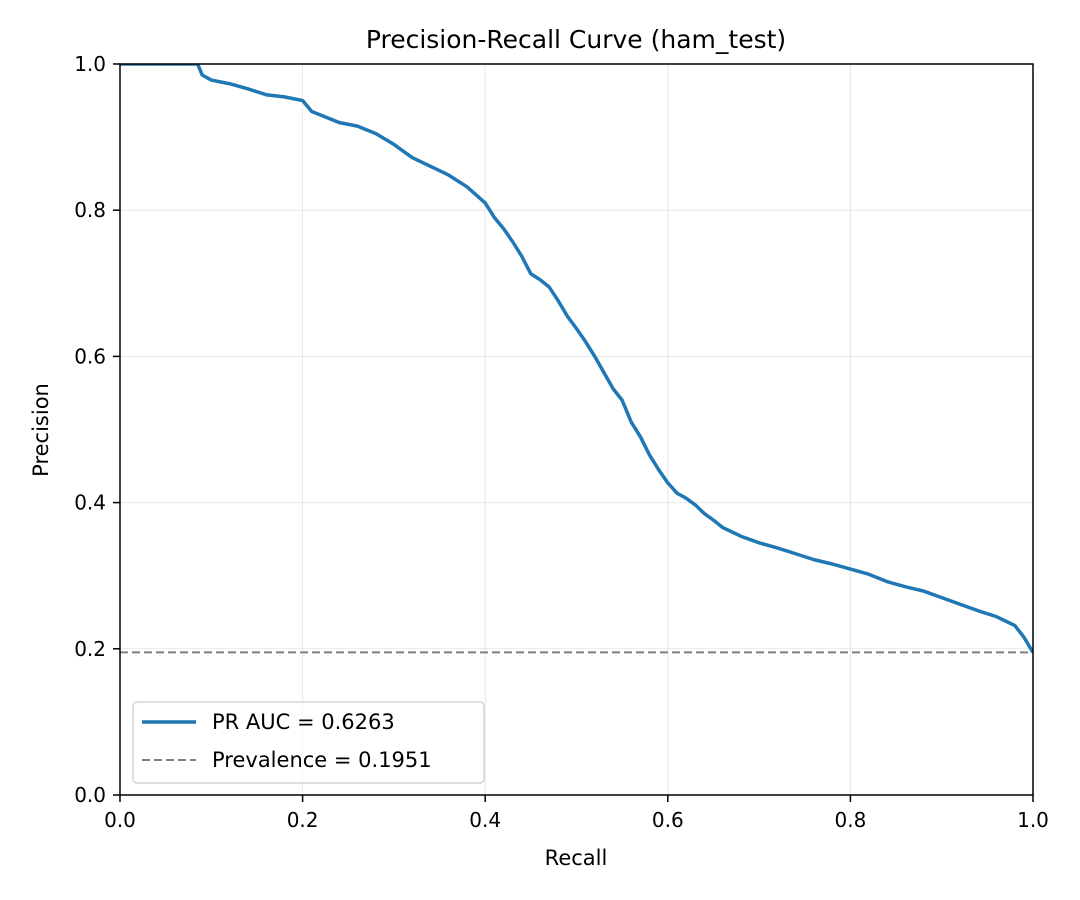 Image resolution: width=1080 pixels, height=900 pixels. What do you see at coordinates (576, 813) in the screenshot?
I see `x-axis: 0.0 0.2 0.4 0.6 0.8 1.0` at bounding box center [576, 813].